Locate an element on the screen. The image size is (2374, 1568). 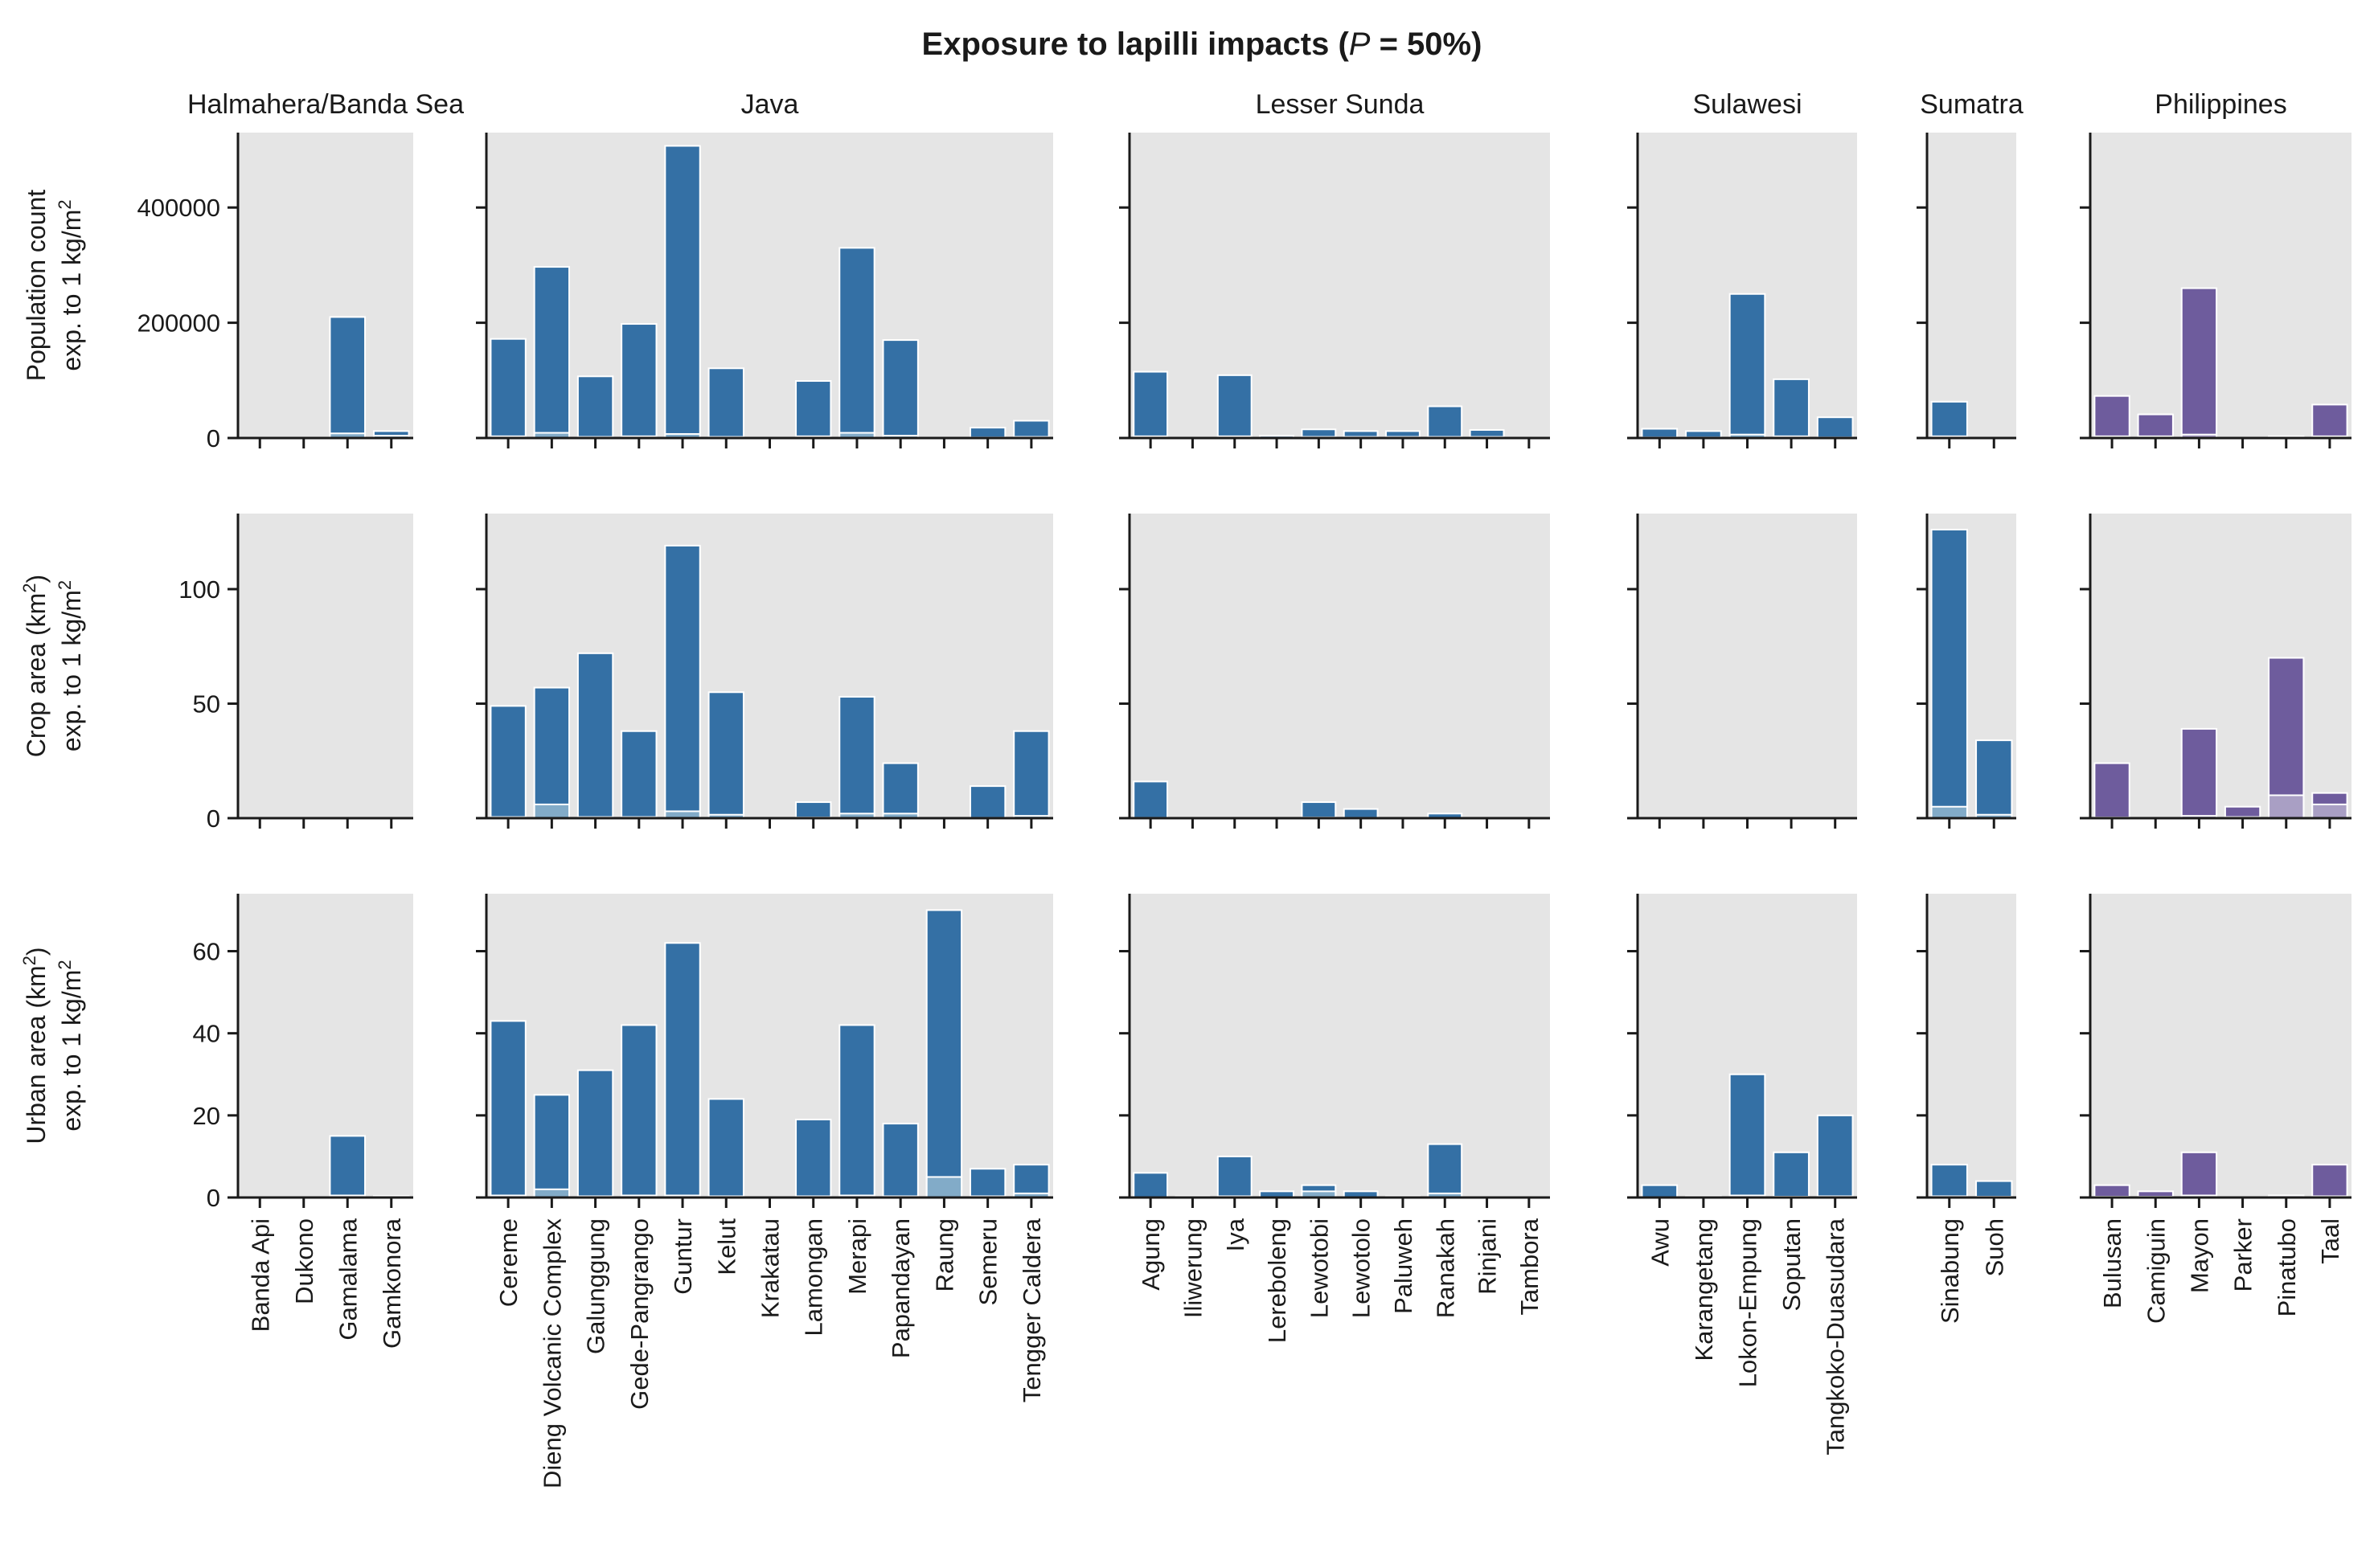
x-tick-label-krakatau: Krakatau is located at coordinates (770, 1268).